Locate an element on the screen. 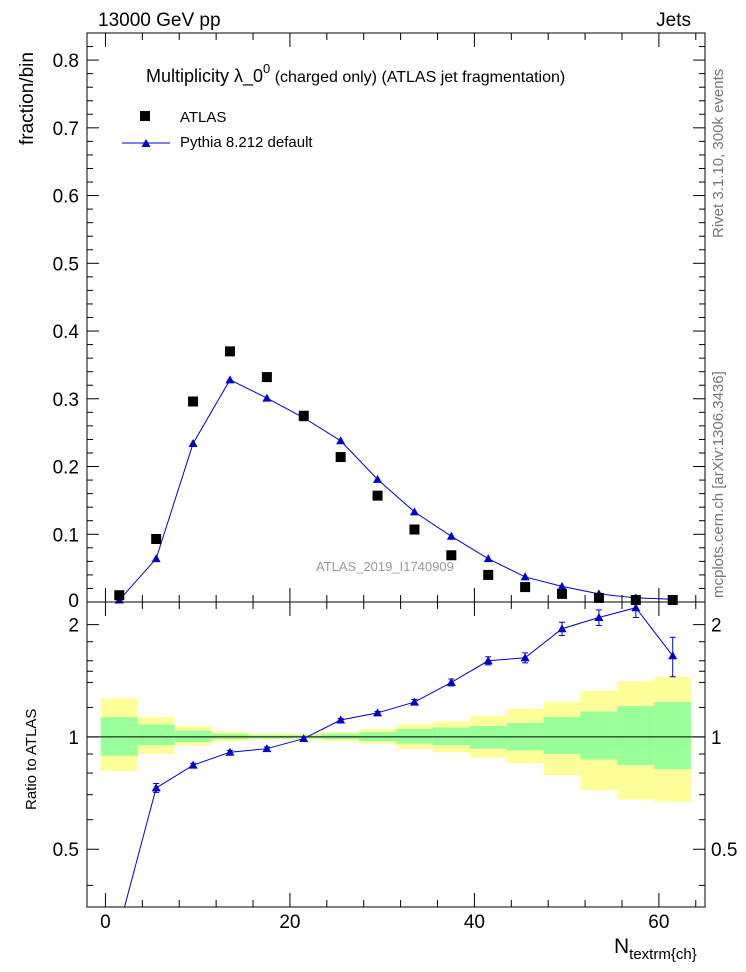 This screenshot has height=972, width=746. main-ytick-label: 0.8 is located at coordinates (66, 61).